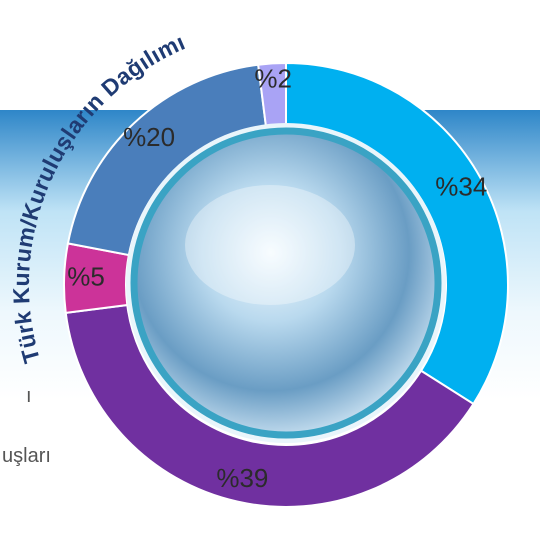 This screenshot has height=540, width=540. I want to click on background-text: ı, so click(29, 396).